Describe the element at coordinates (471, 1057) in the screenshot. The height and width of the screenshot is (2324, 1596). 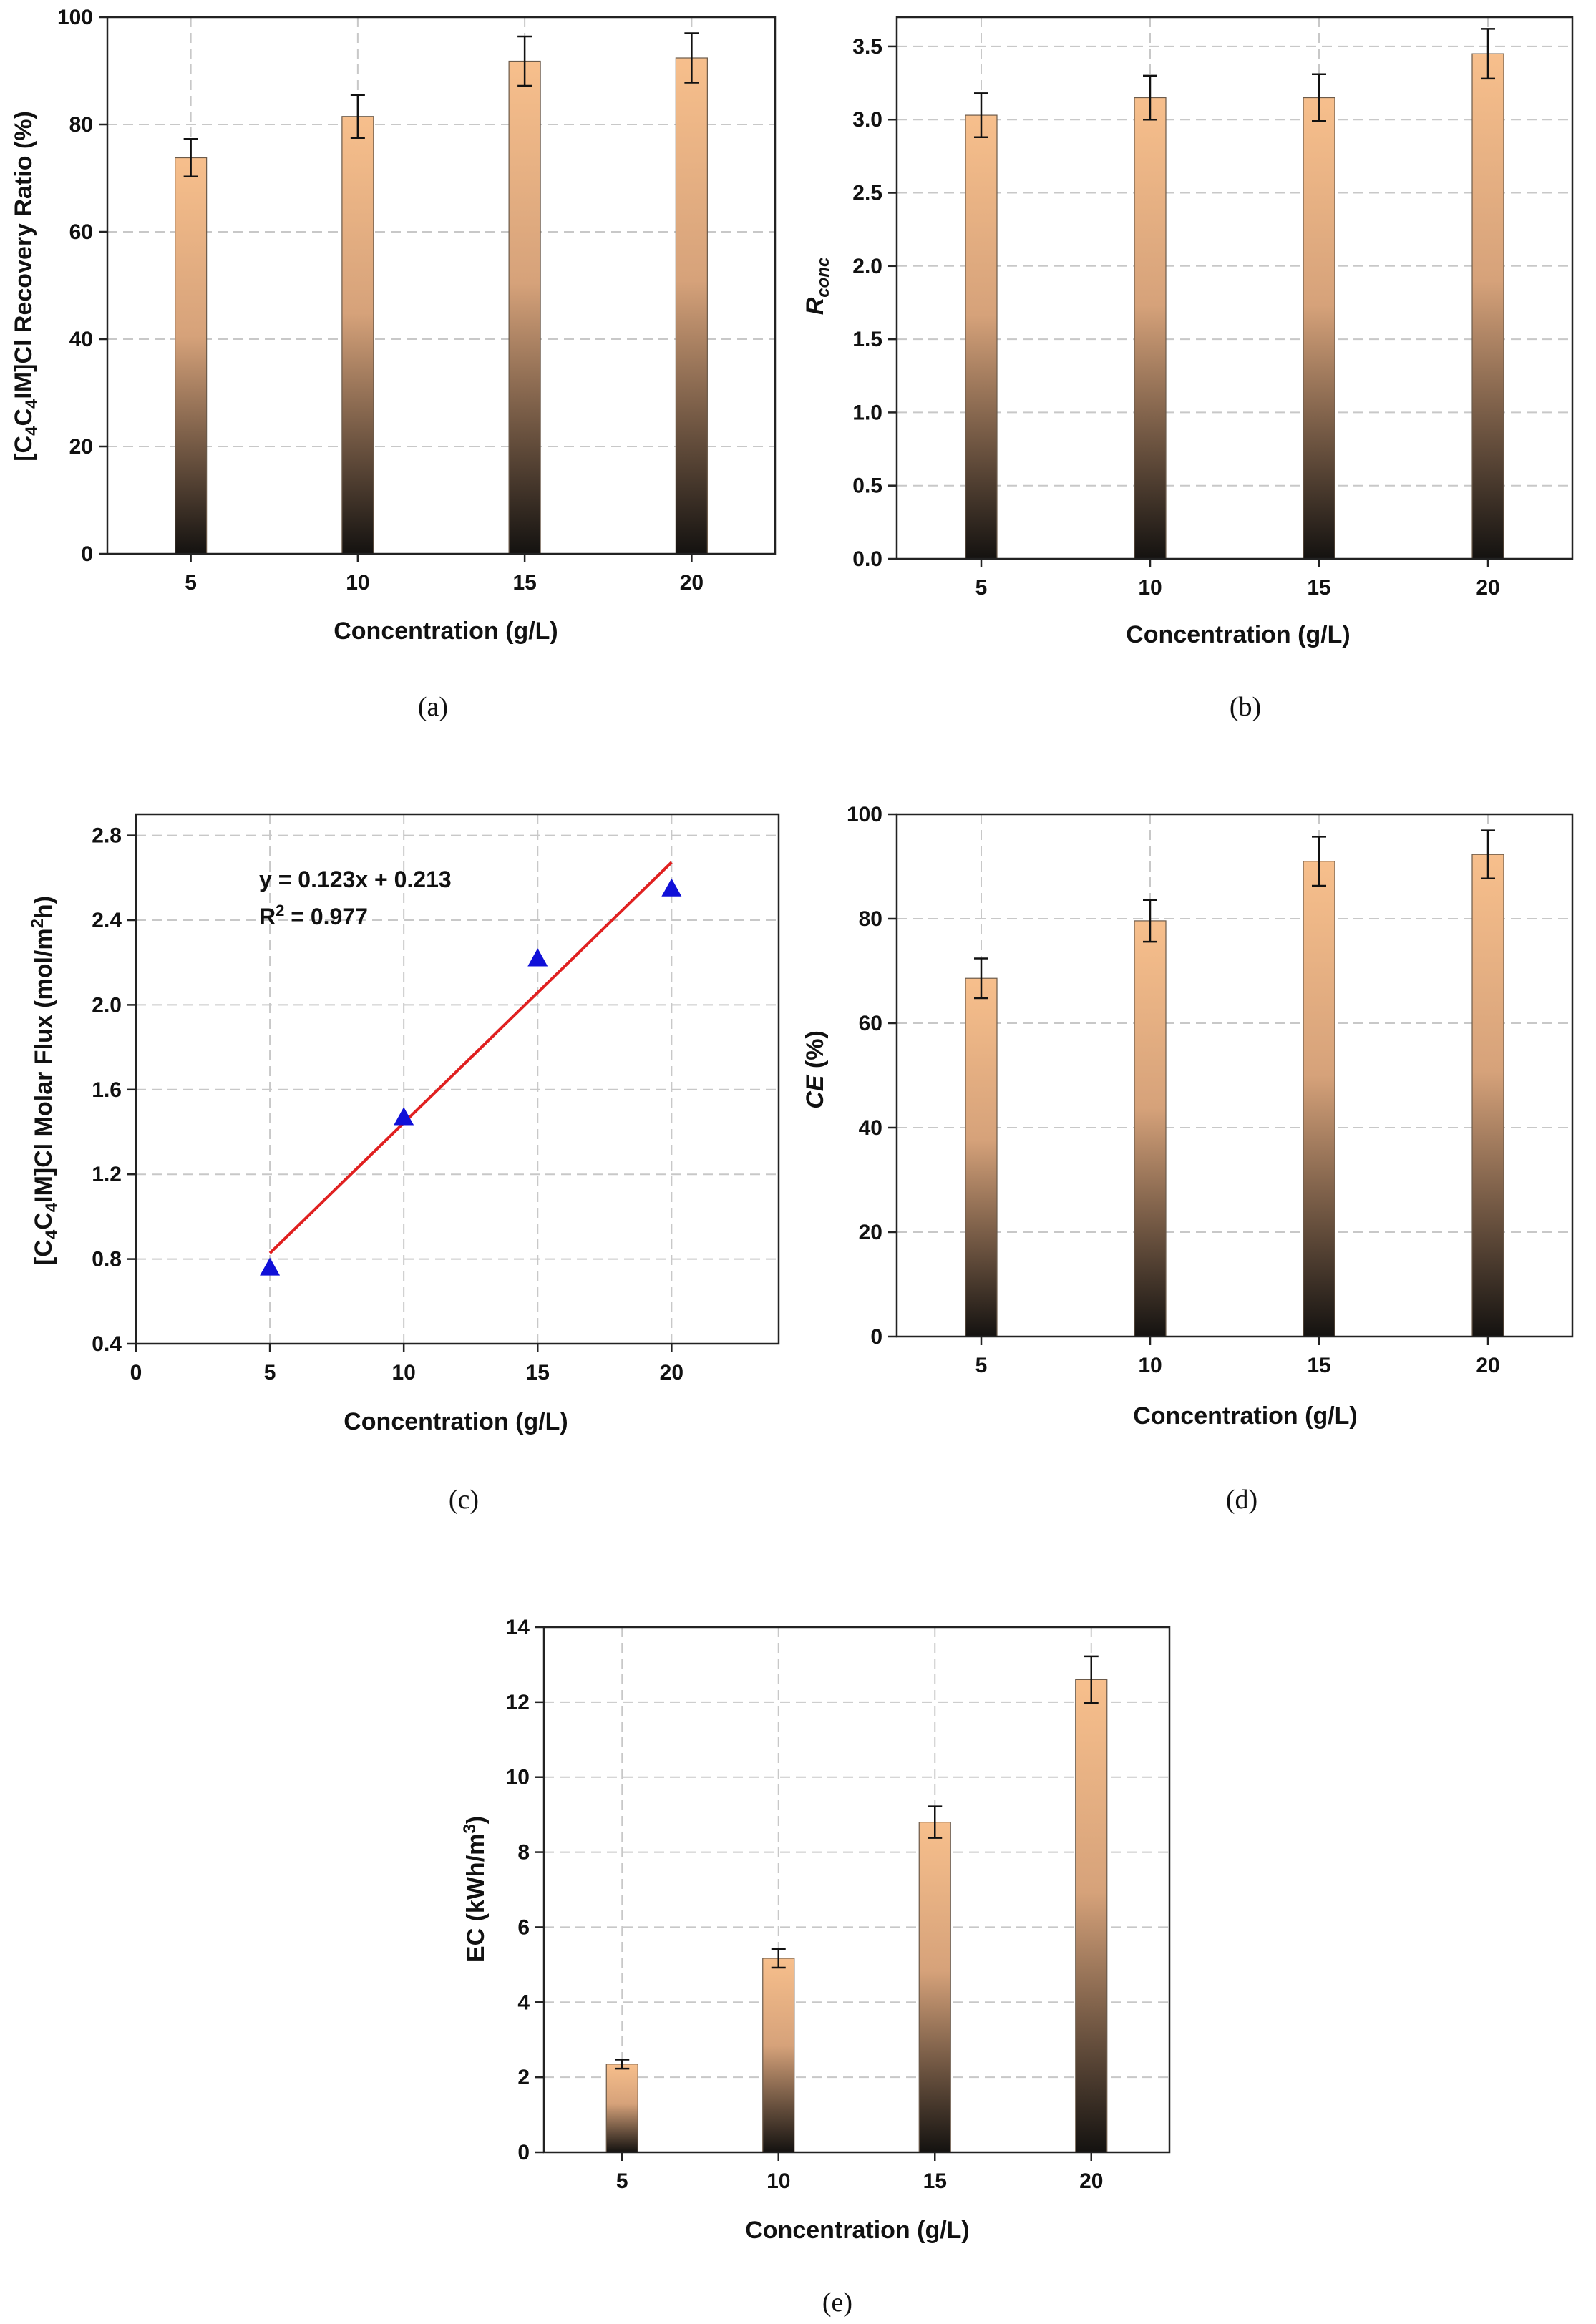
I see `panel-c-fit-line` at that location.